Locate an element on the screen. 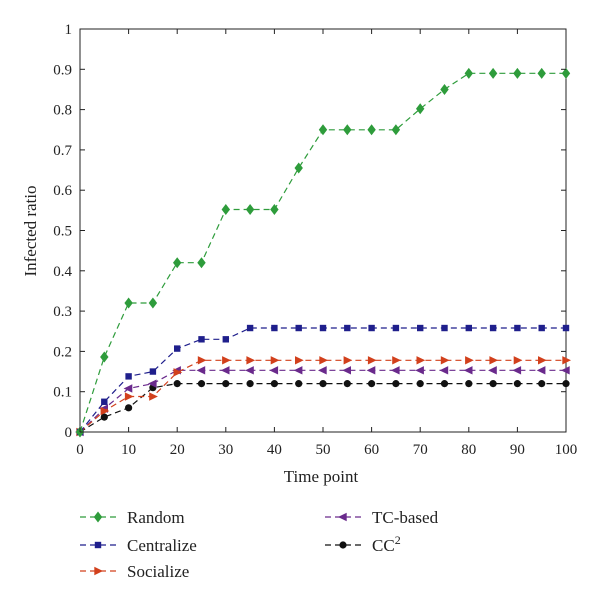  x-tick-label: 60 is located at coordinates (371, 450).